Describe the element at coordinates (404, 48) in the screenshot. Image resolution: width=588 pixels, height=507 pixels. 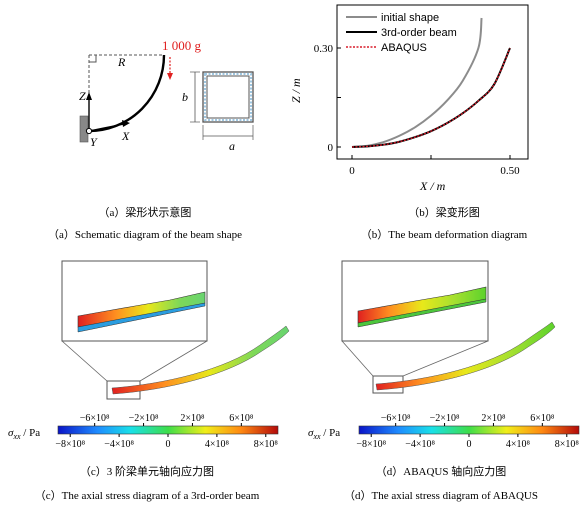
I see `legend-abaqus: ABAQUS` at that location.